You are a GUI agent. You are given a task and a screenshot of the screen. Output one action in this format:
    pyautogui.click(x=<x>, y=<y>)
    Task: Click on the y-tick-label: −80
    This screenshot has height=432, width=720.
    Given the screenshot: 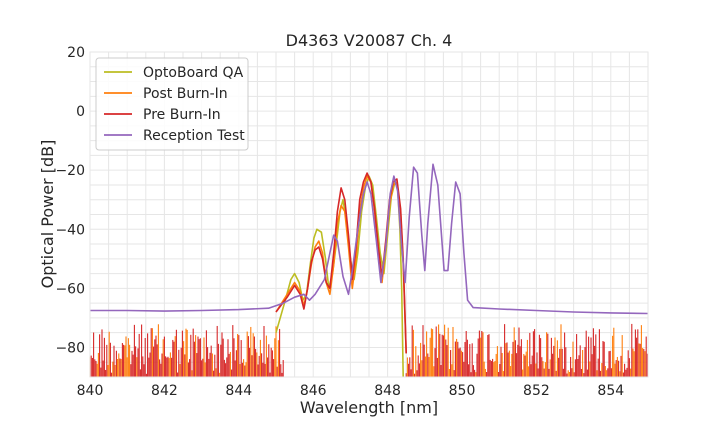 What is the action you would take?
    pyautogui.click(x=70, y=348)
    